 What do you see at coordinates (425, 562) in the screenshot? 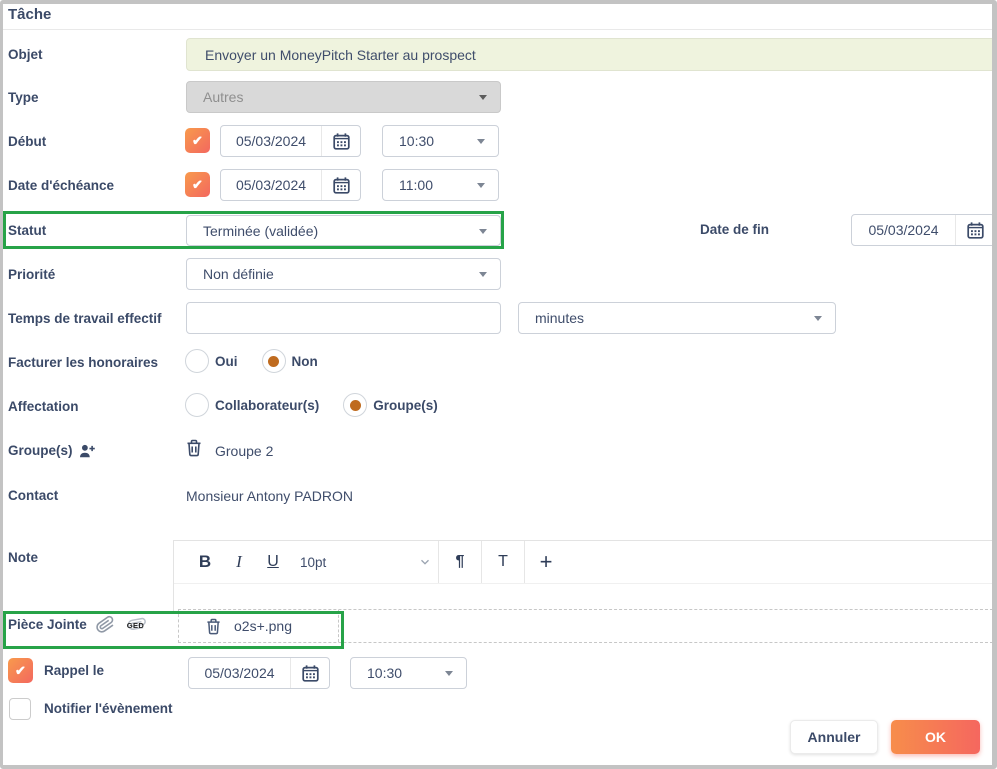
I see `chevron-down-icon` at bounding box center [425, 562].